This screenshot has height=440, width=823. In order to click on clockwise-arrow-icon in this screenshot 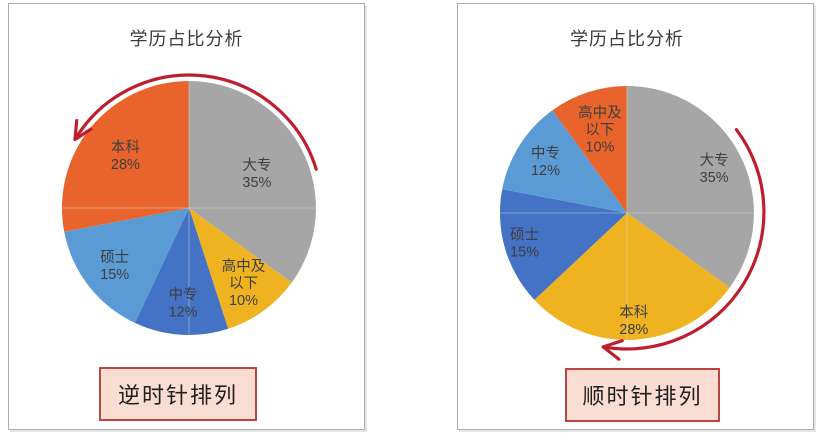, I will do `click(683, 244)`.